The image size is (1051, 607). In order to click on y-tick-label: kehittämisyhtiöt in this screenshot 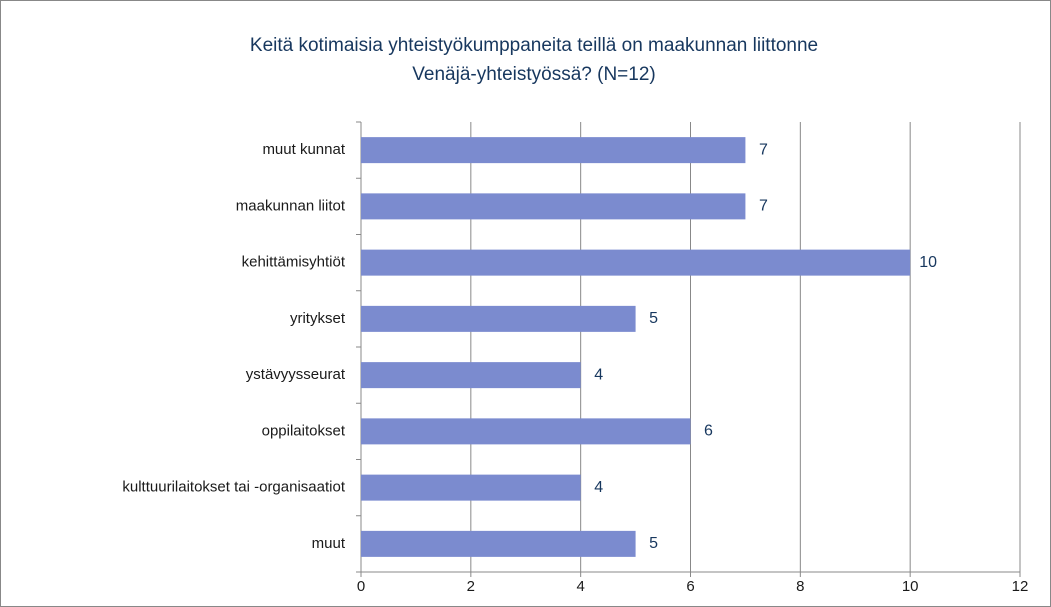, I will do `click(294, 262)`.